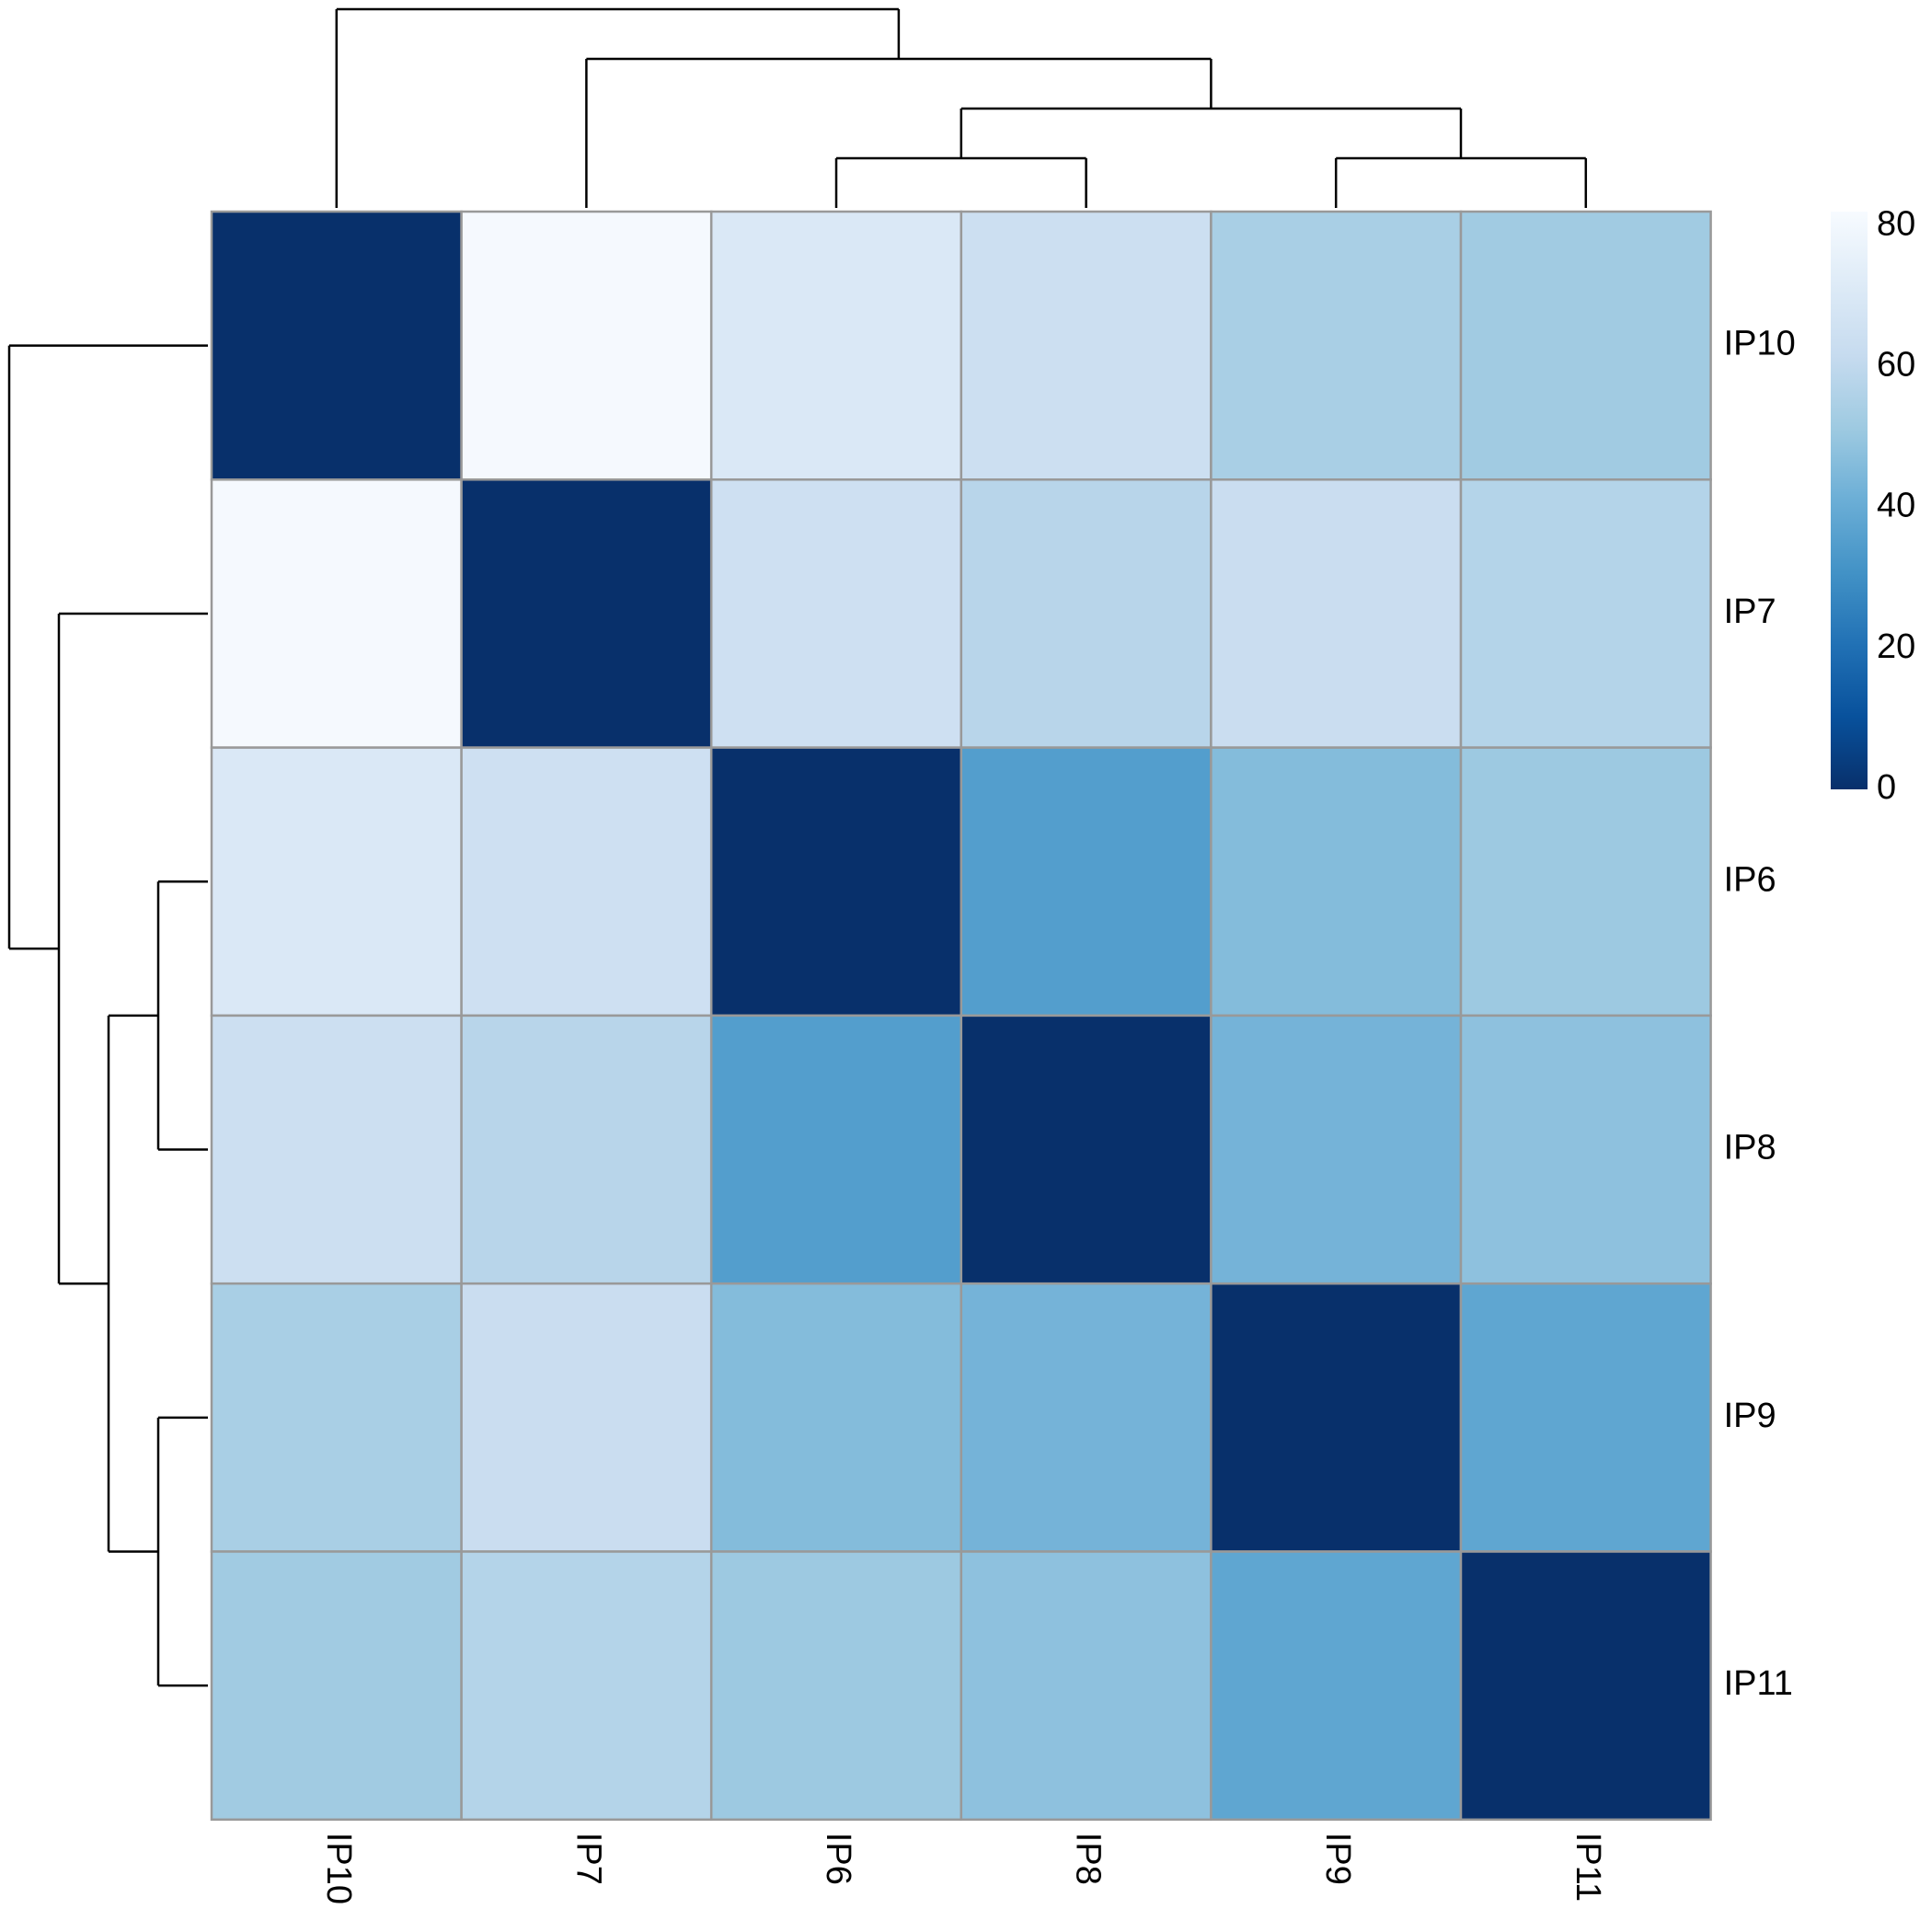  Describe the element at coordinates (836, 882) in the screenshot. I see `heatmap-cell-ip6-ip6` at that location.